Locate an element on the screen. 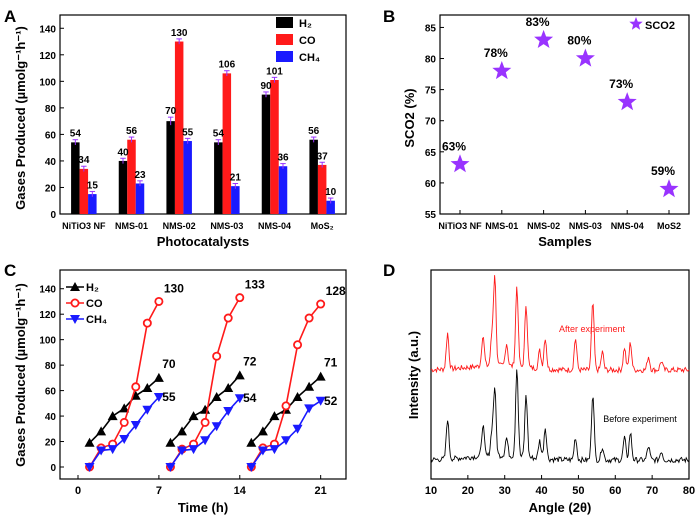  legend-swatch-ch4 is located at coordinates (284, 56).